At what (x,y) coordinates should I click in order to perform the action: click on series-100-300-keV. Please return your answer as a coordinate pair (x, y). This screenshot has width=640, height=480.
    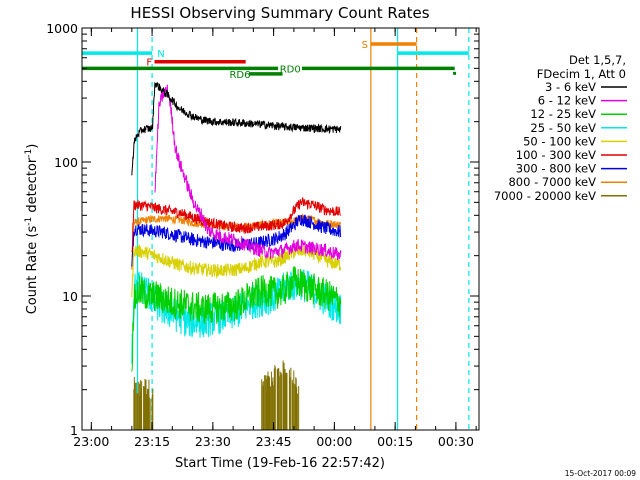
    Looking at the image, I should click on (236, 224).